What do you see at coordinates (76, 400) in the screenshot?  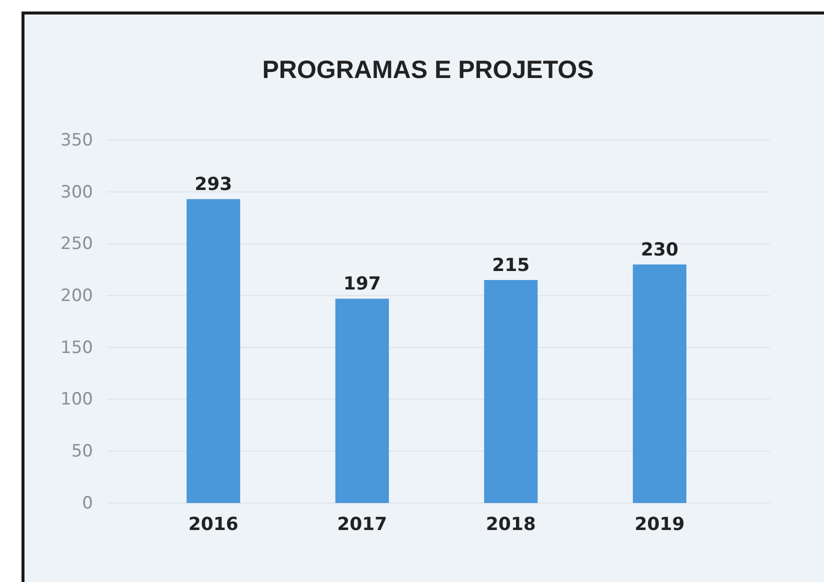 I see `y-tick-label: 100` at bounding box center [76, 400].